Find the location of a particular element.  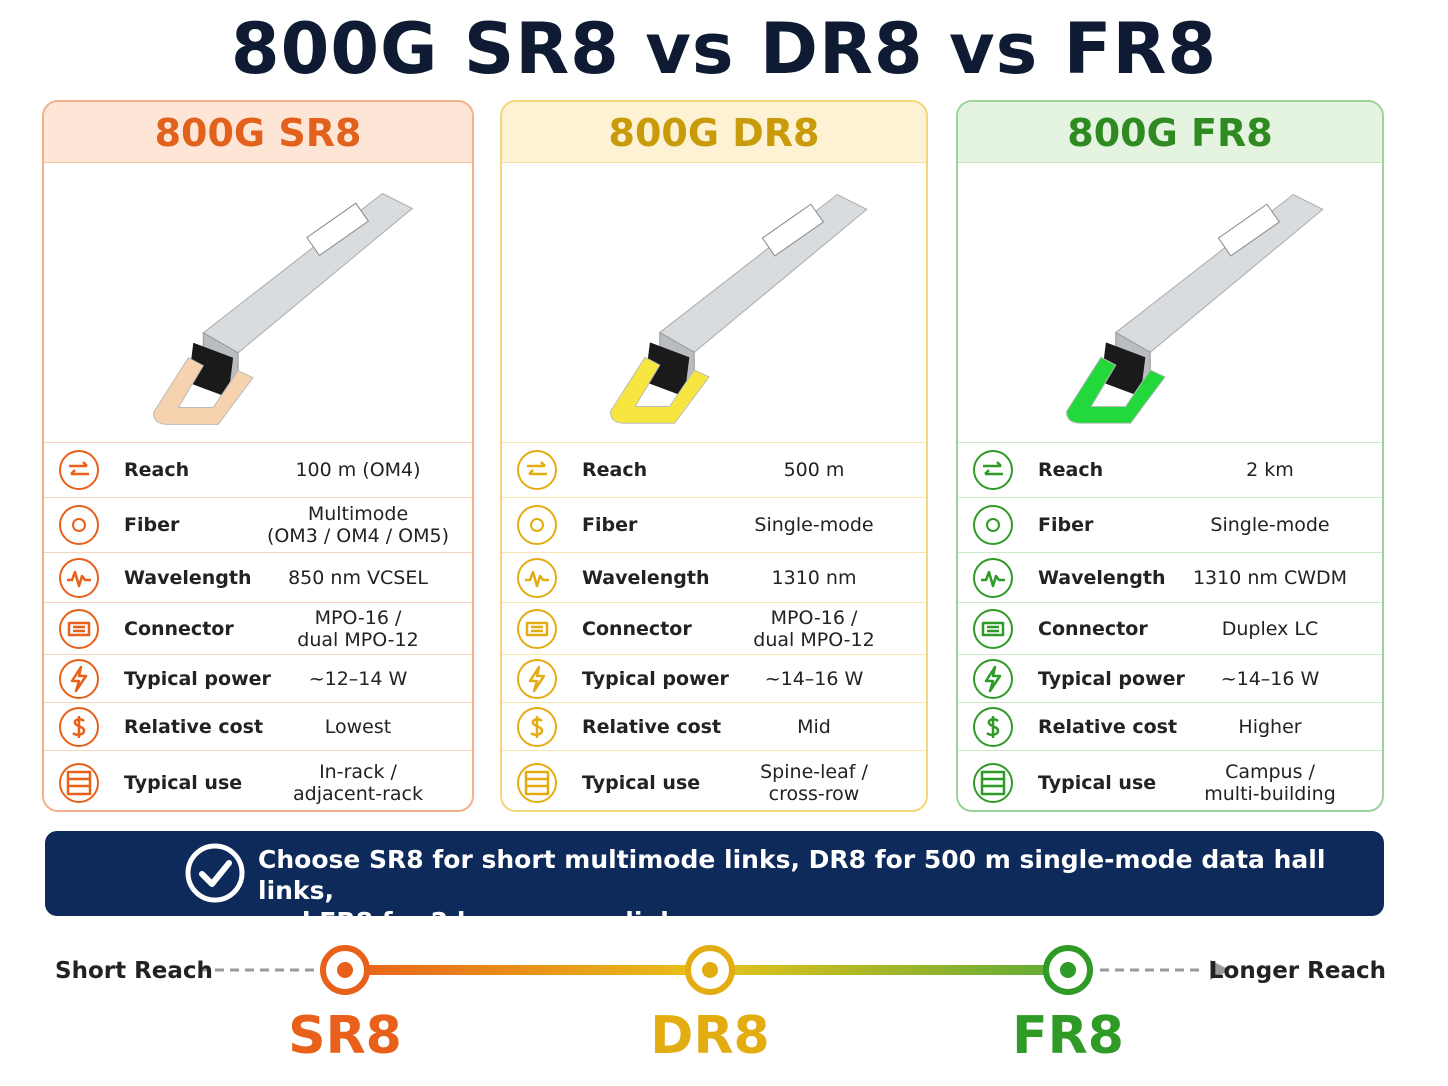

row-value: Campus / multi-building is located at coordinates (1270, 783).